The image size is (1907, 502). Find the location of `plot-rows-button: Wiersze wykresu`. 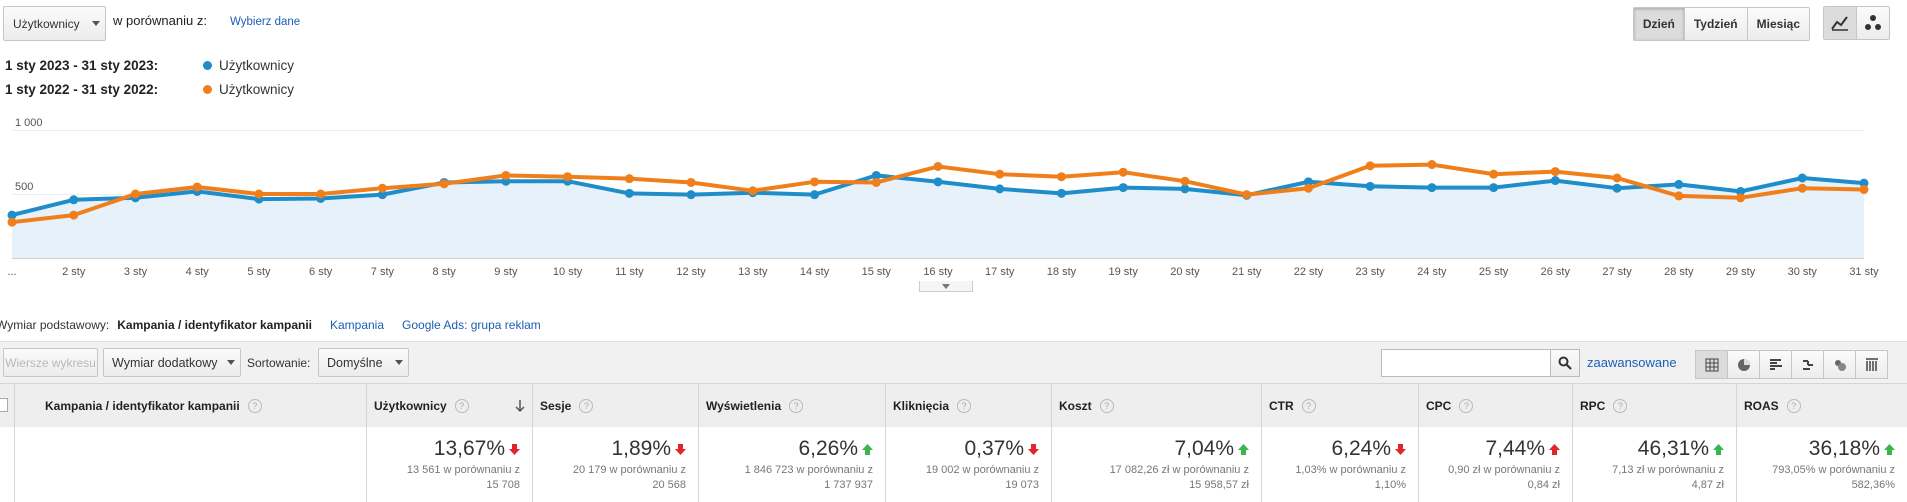

plot-rows-button: Wiersze wykresu is located at coordinates (50, 362).